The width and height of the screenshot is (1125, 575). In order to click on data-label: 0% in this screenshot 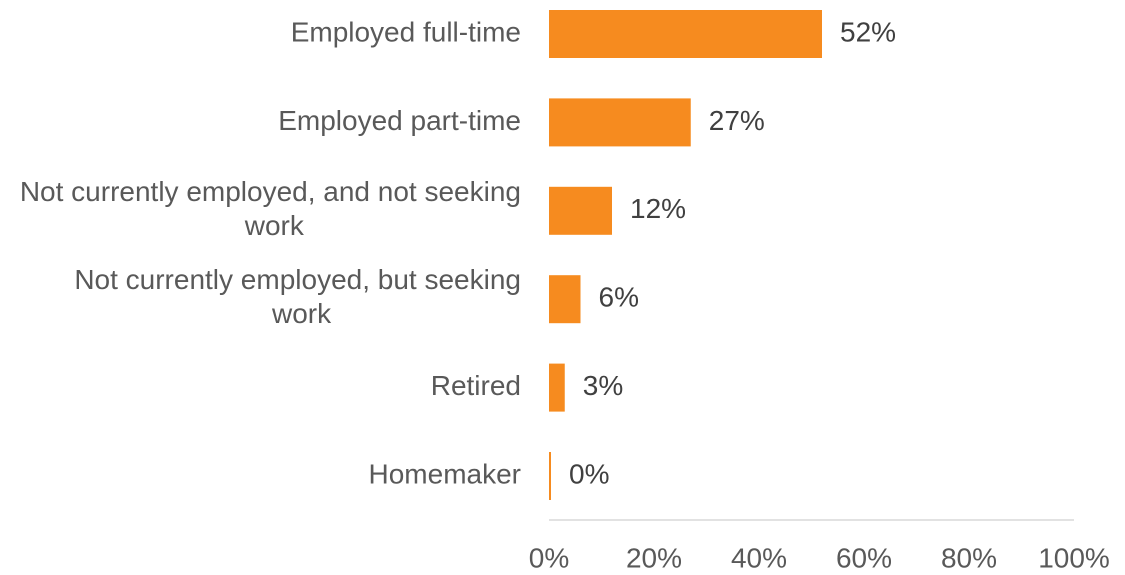, I will do `click(589, 473)`.